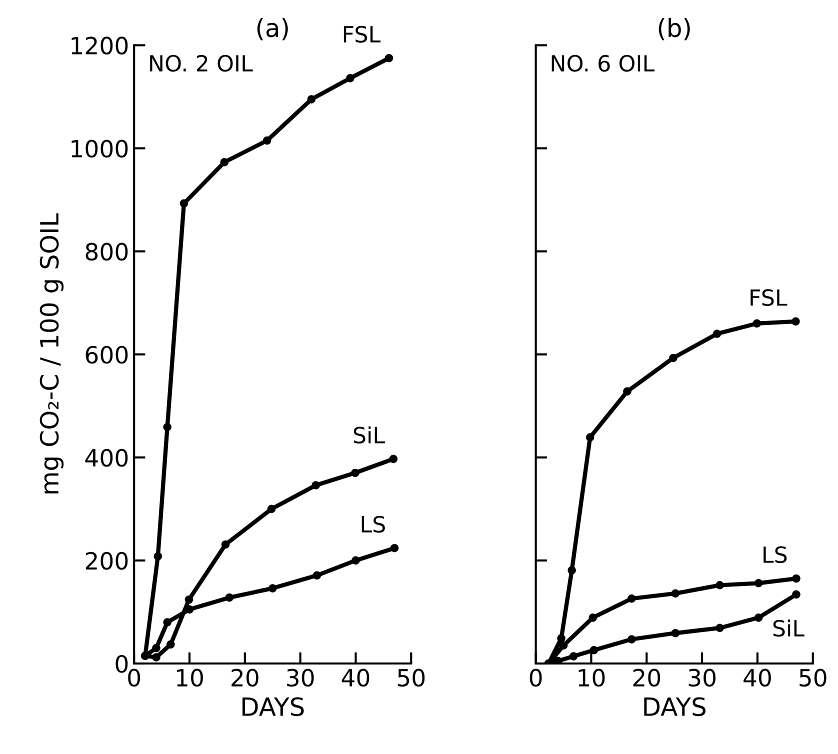 The image size is (838, 754). What do you see at coordinates (107, 355) in the screenshot?
I see `y-tick-label: 600` at bounding box center [107, 355].